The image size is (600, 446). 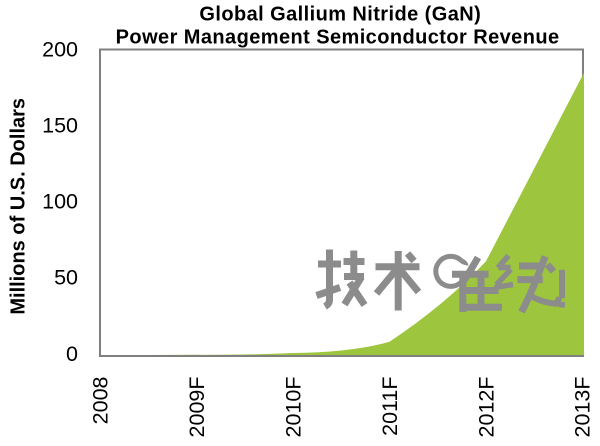 What do you see at coordinates (72, 354) in the screenshot?
I see `svg-text: 0` at bounding box center [72, 354].